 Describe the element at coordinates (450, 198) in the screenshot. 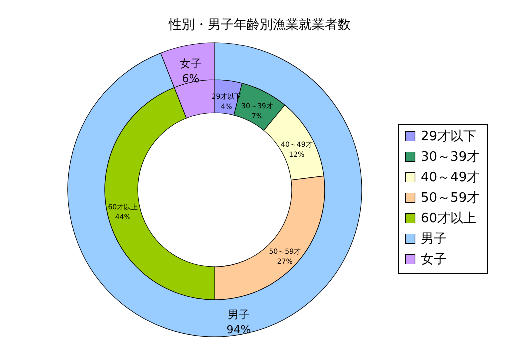

I see `legend-label: 50～59才` at that location.